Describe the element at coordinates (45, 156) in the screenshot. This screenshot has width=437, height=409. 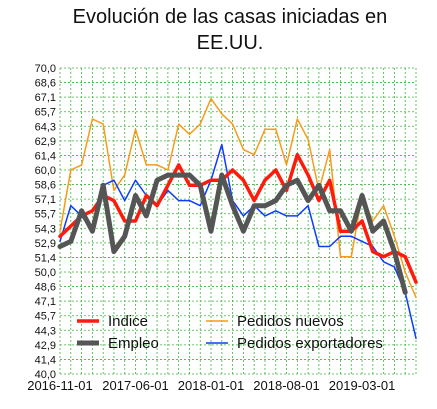
I see `y-tick-label: 61,4` at that location.